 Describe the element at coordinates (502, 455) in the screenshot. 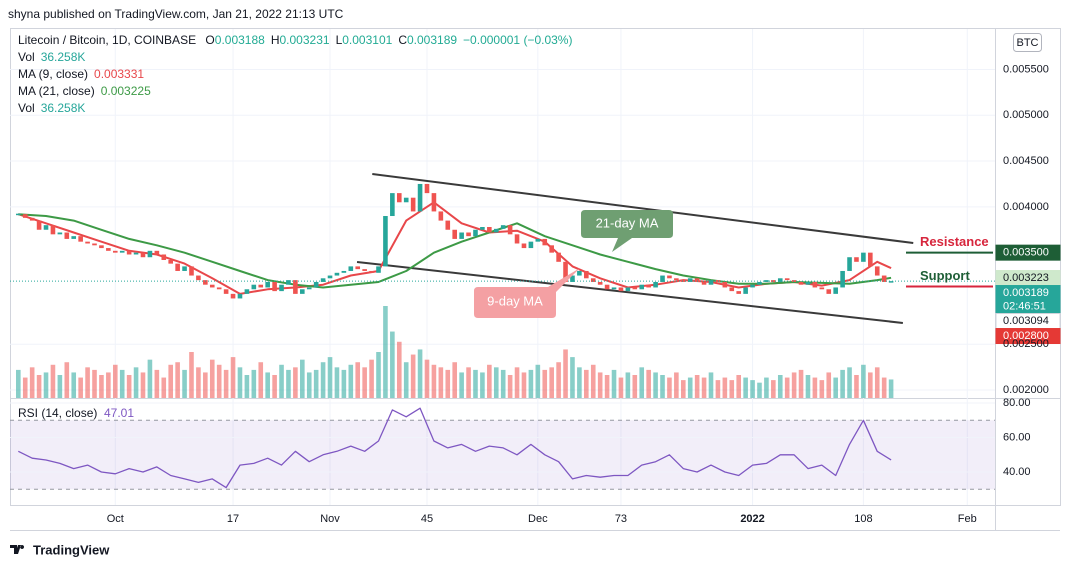

I see `rsi-band` at that location.